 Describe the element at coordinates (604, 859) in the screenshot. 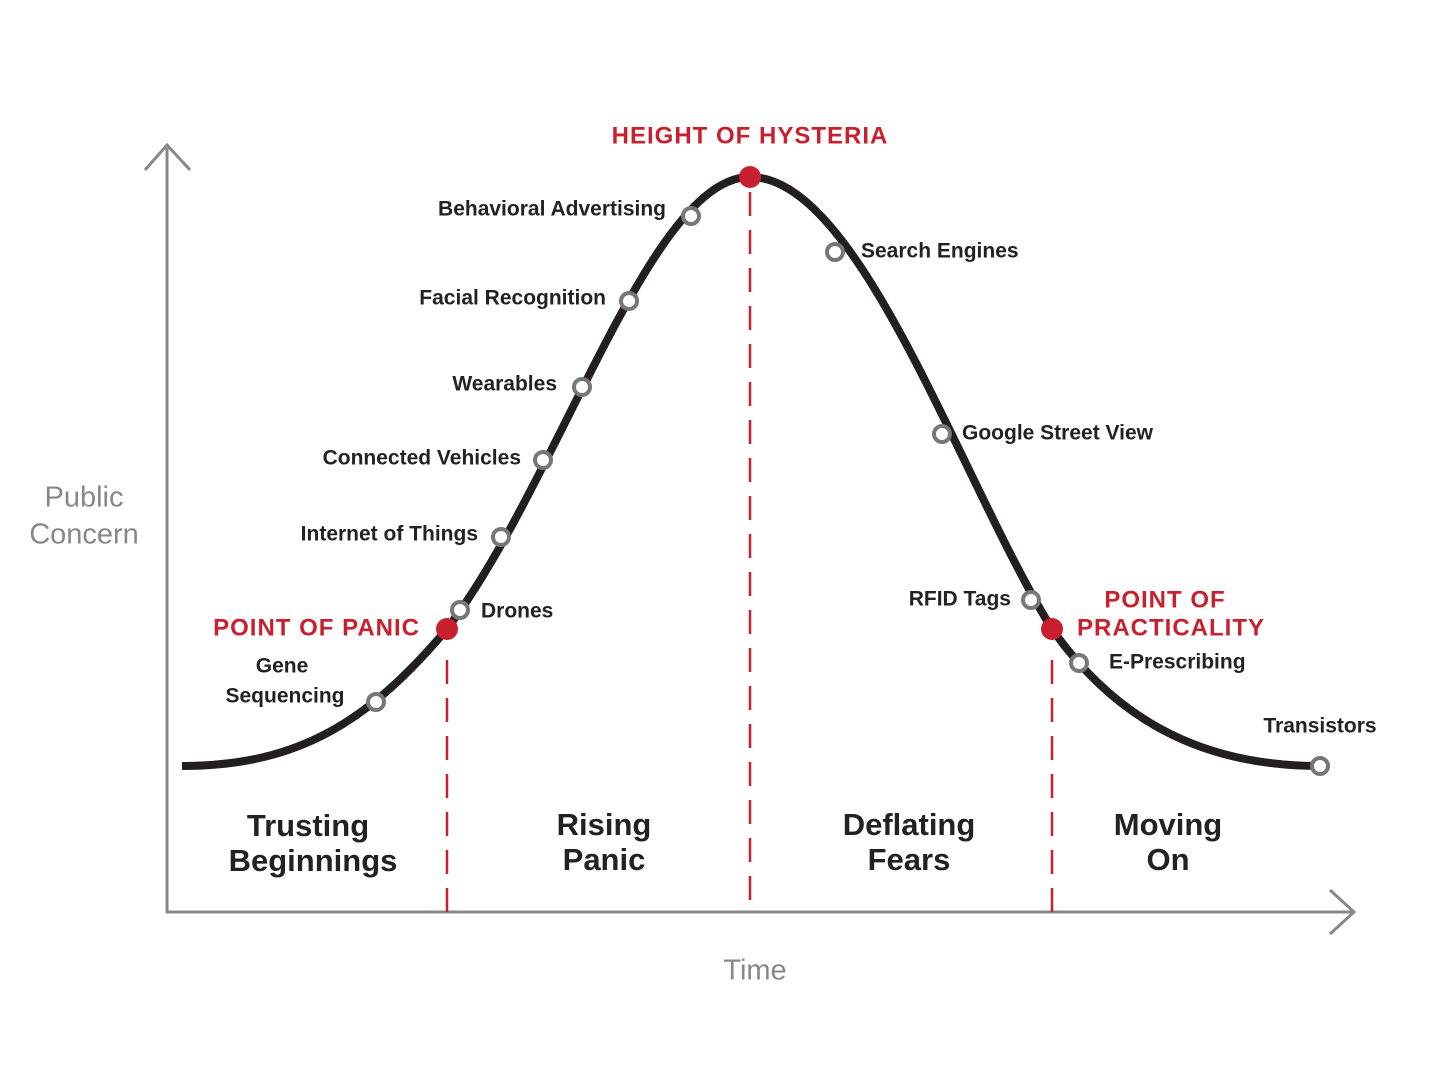

I see `phase-label: Panic` at that location.